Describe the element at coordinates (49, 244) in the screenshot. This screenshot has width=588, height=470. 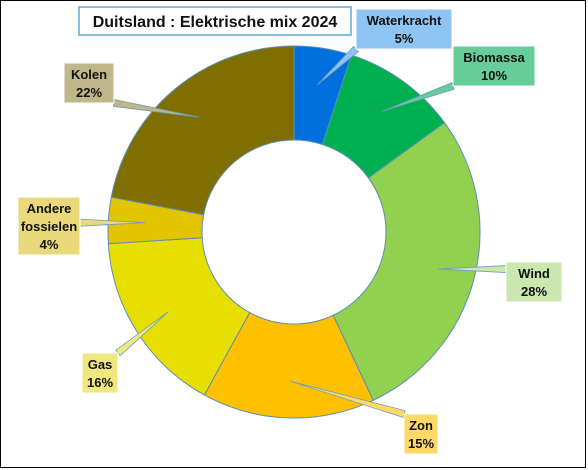
I see `data-label-andere-fossielen: 4%` at that location.